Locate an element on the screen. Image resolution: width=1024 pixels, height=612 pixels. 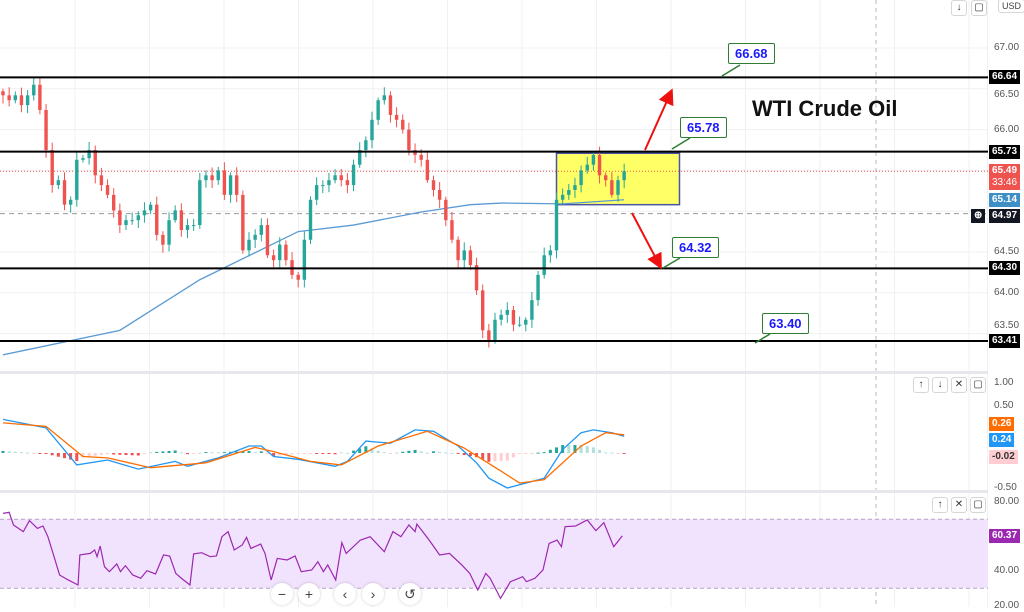
plus-icon: + is located at coordinates (309, 594).